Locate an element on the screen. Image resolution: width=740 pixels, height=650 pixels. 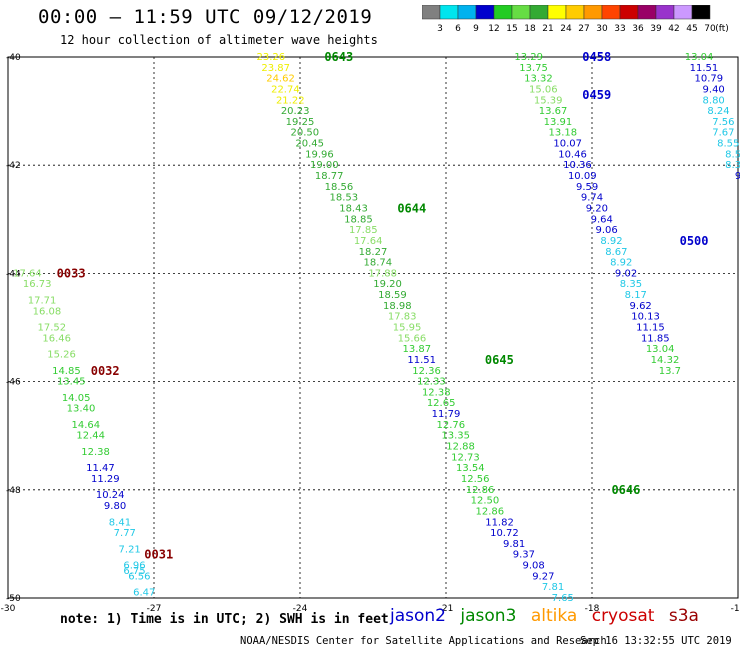
wave-height-label: 9.64 is located at coordinates (602, 219).